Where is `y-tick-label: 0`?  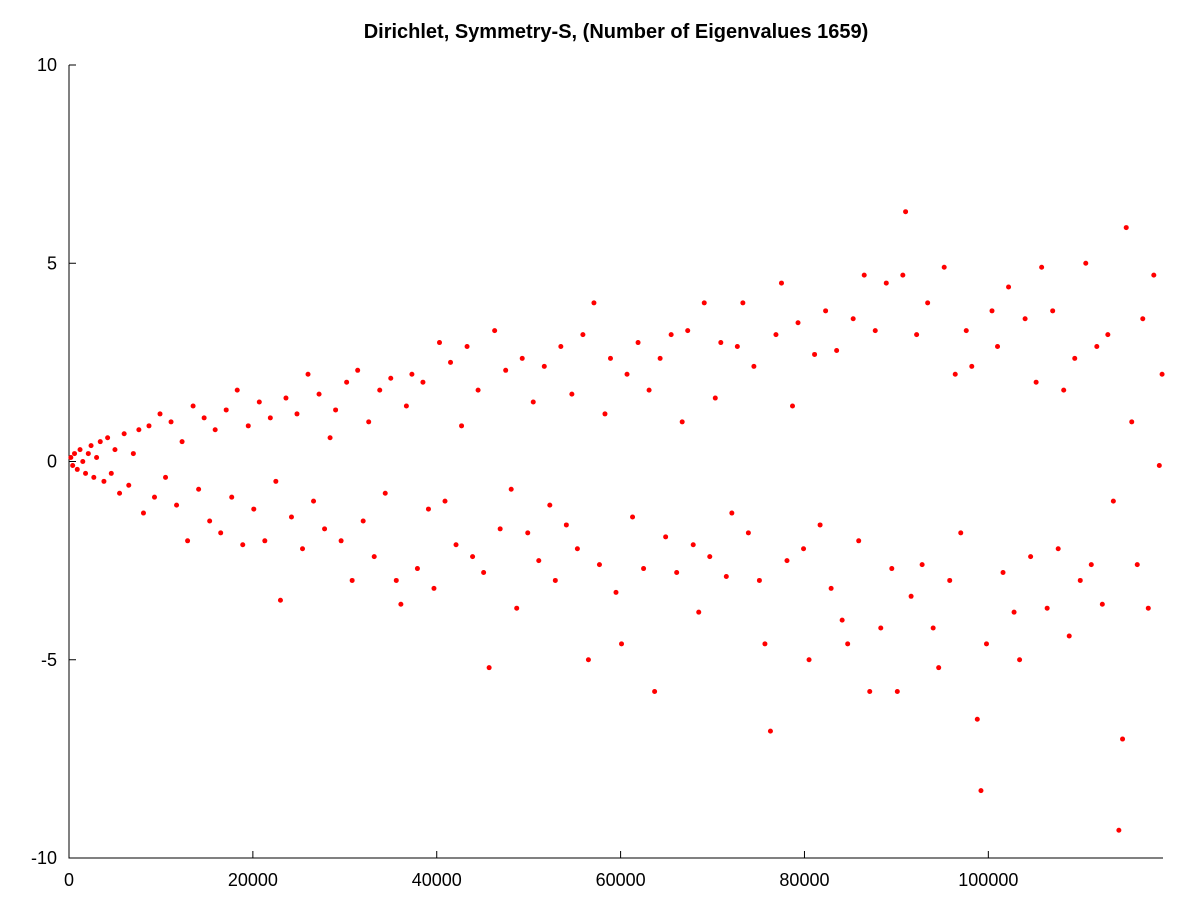 y-tick-label: 0 is located at coordinates (52, 462).